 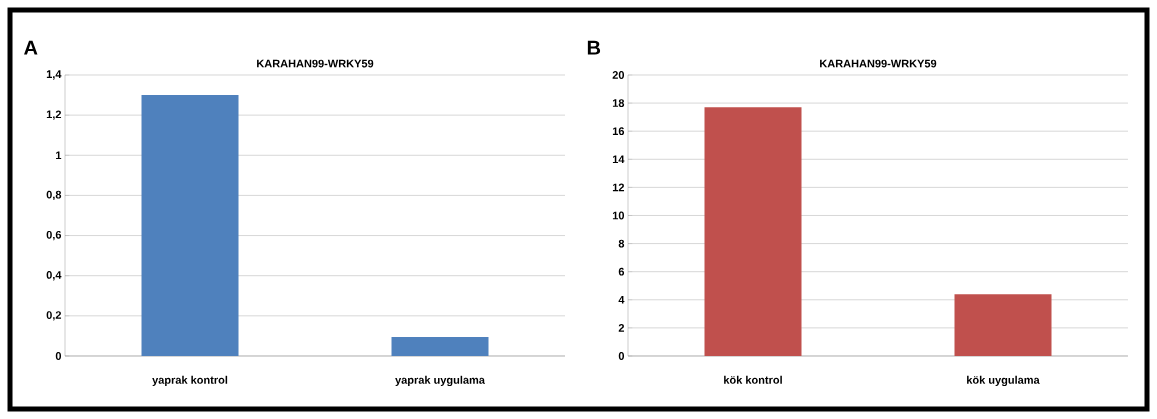 What do you see at coordinates (618, 75) in the screenshot?
I see `y-tick-label: 20` at bounding box center [618, 75].